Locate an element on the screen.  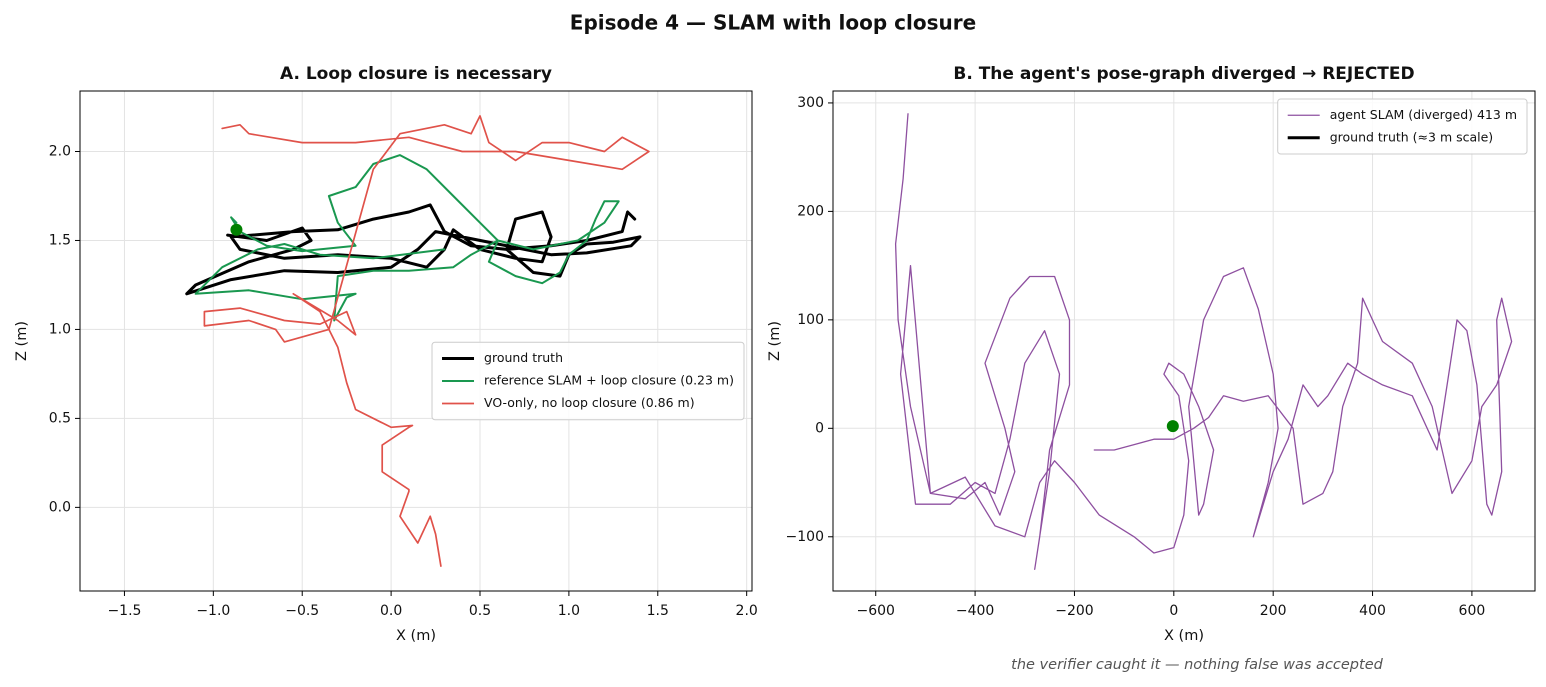
panel-title: A. Loop closure is necessary is located at coordinates (416, 74).